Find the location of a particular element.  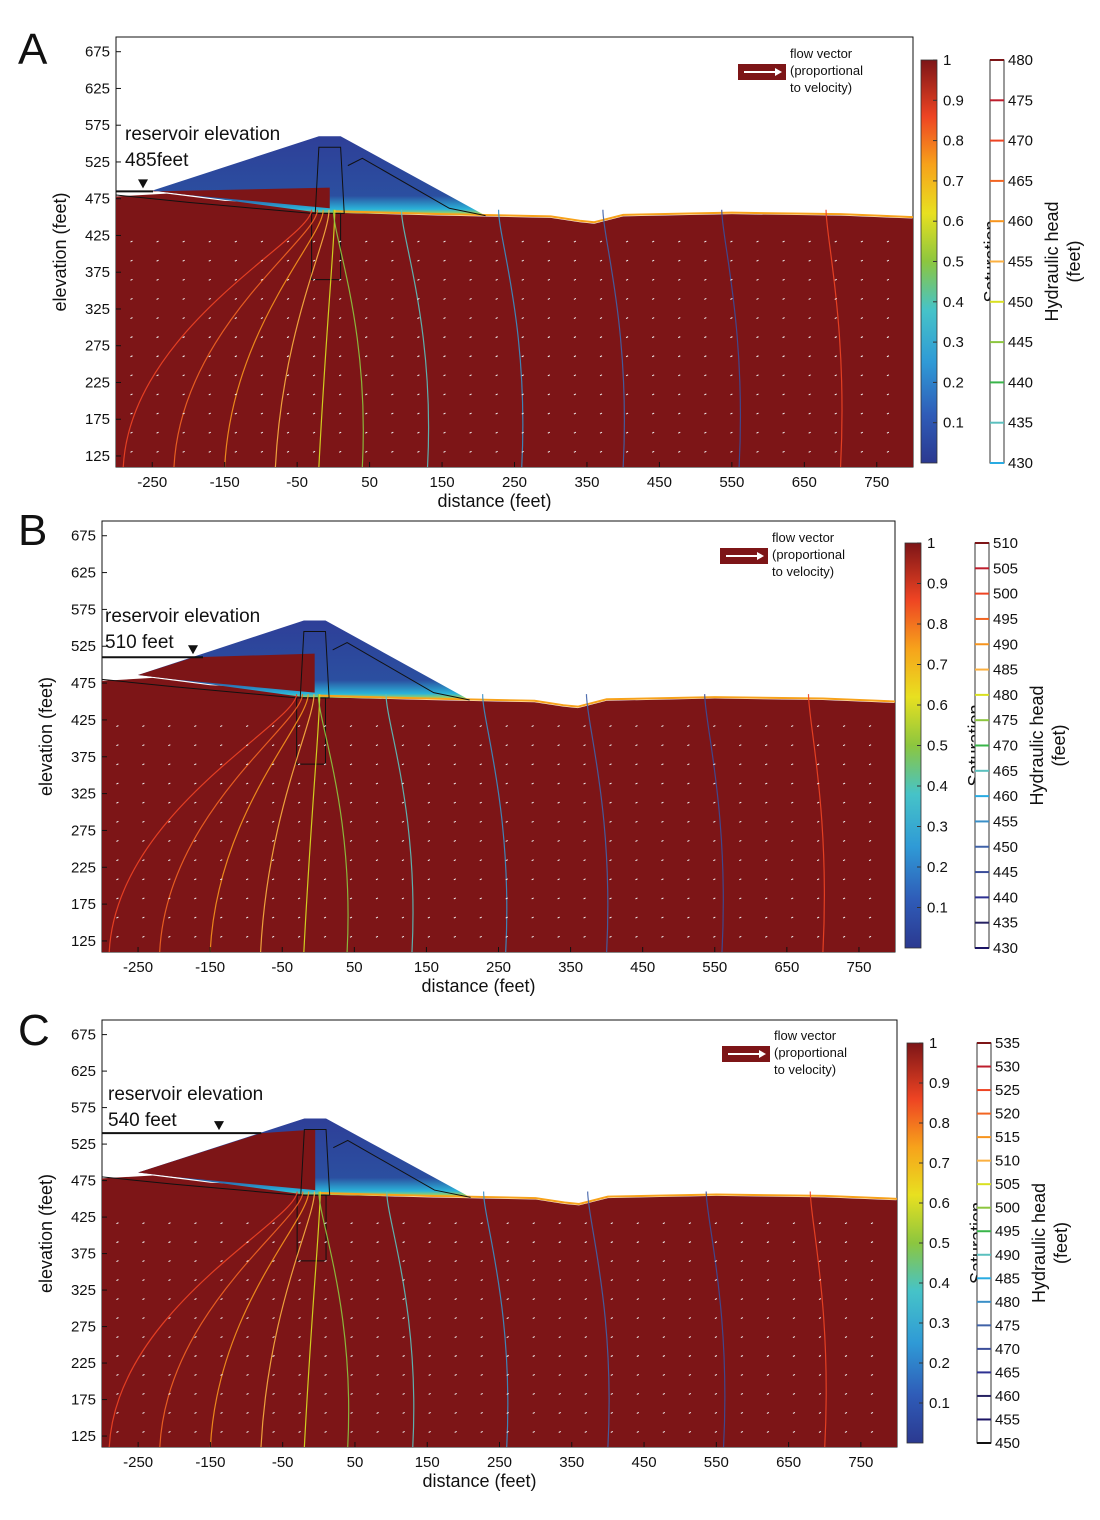

legend-text: flow vector is located at coordinates (821, 53).